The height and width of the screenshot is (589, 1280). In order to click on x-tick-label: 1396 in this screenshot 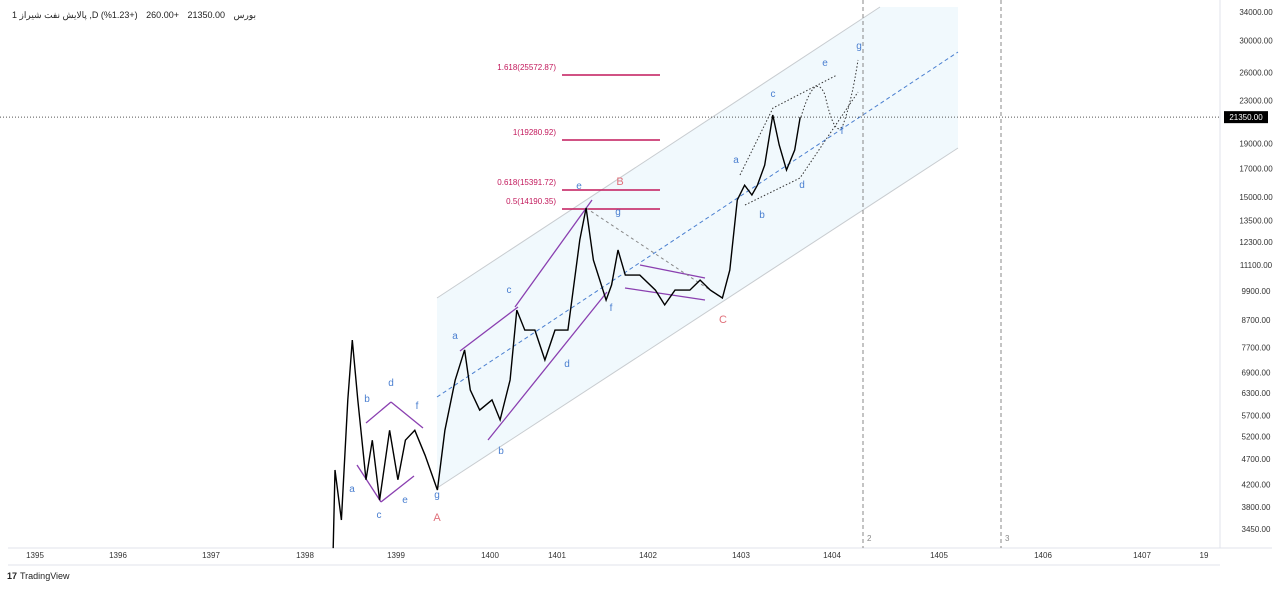, I will do `click(118, 555)`.